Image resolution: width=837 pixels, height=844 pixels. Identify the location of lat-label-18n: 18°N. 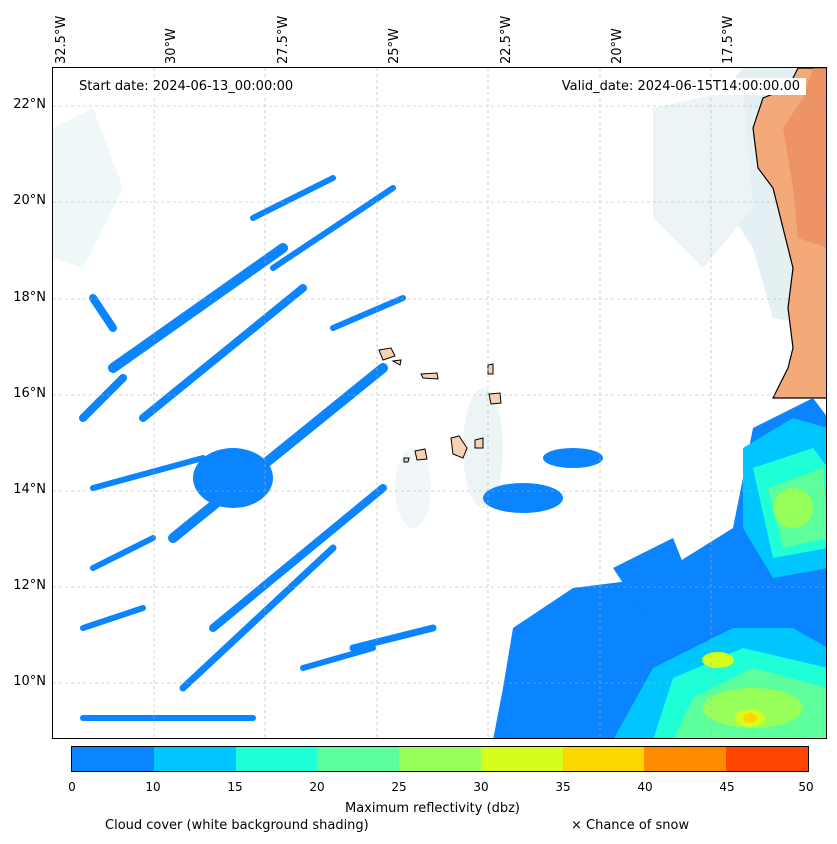
(29, 297).